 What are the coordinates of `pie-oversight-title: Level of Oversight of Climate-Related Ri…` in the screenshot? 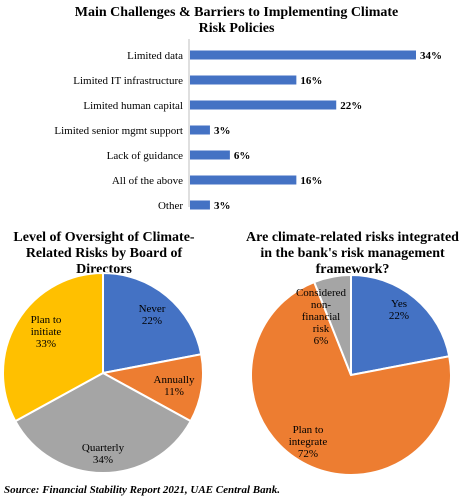 It's located at (104, 253).